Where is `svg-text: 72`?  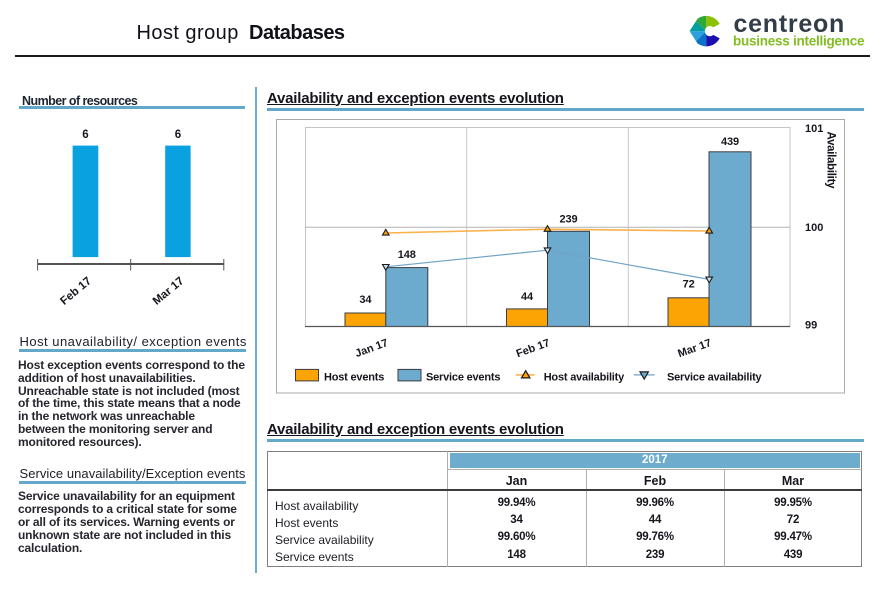
svg-text: 72 is located at coordinates (689, 285).